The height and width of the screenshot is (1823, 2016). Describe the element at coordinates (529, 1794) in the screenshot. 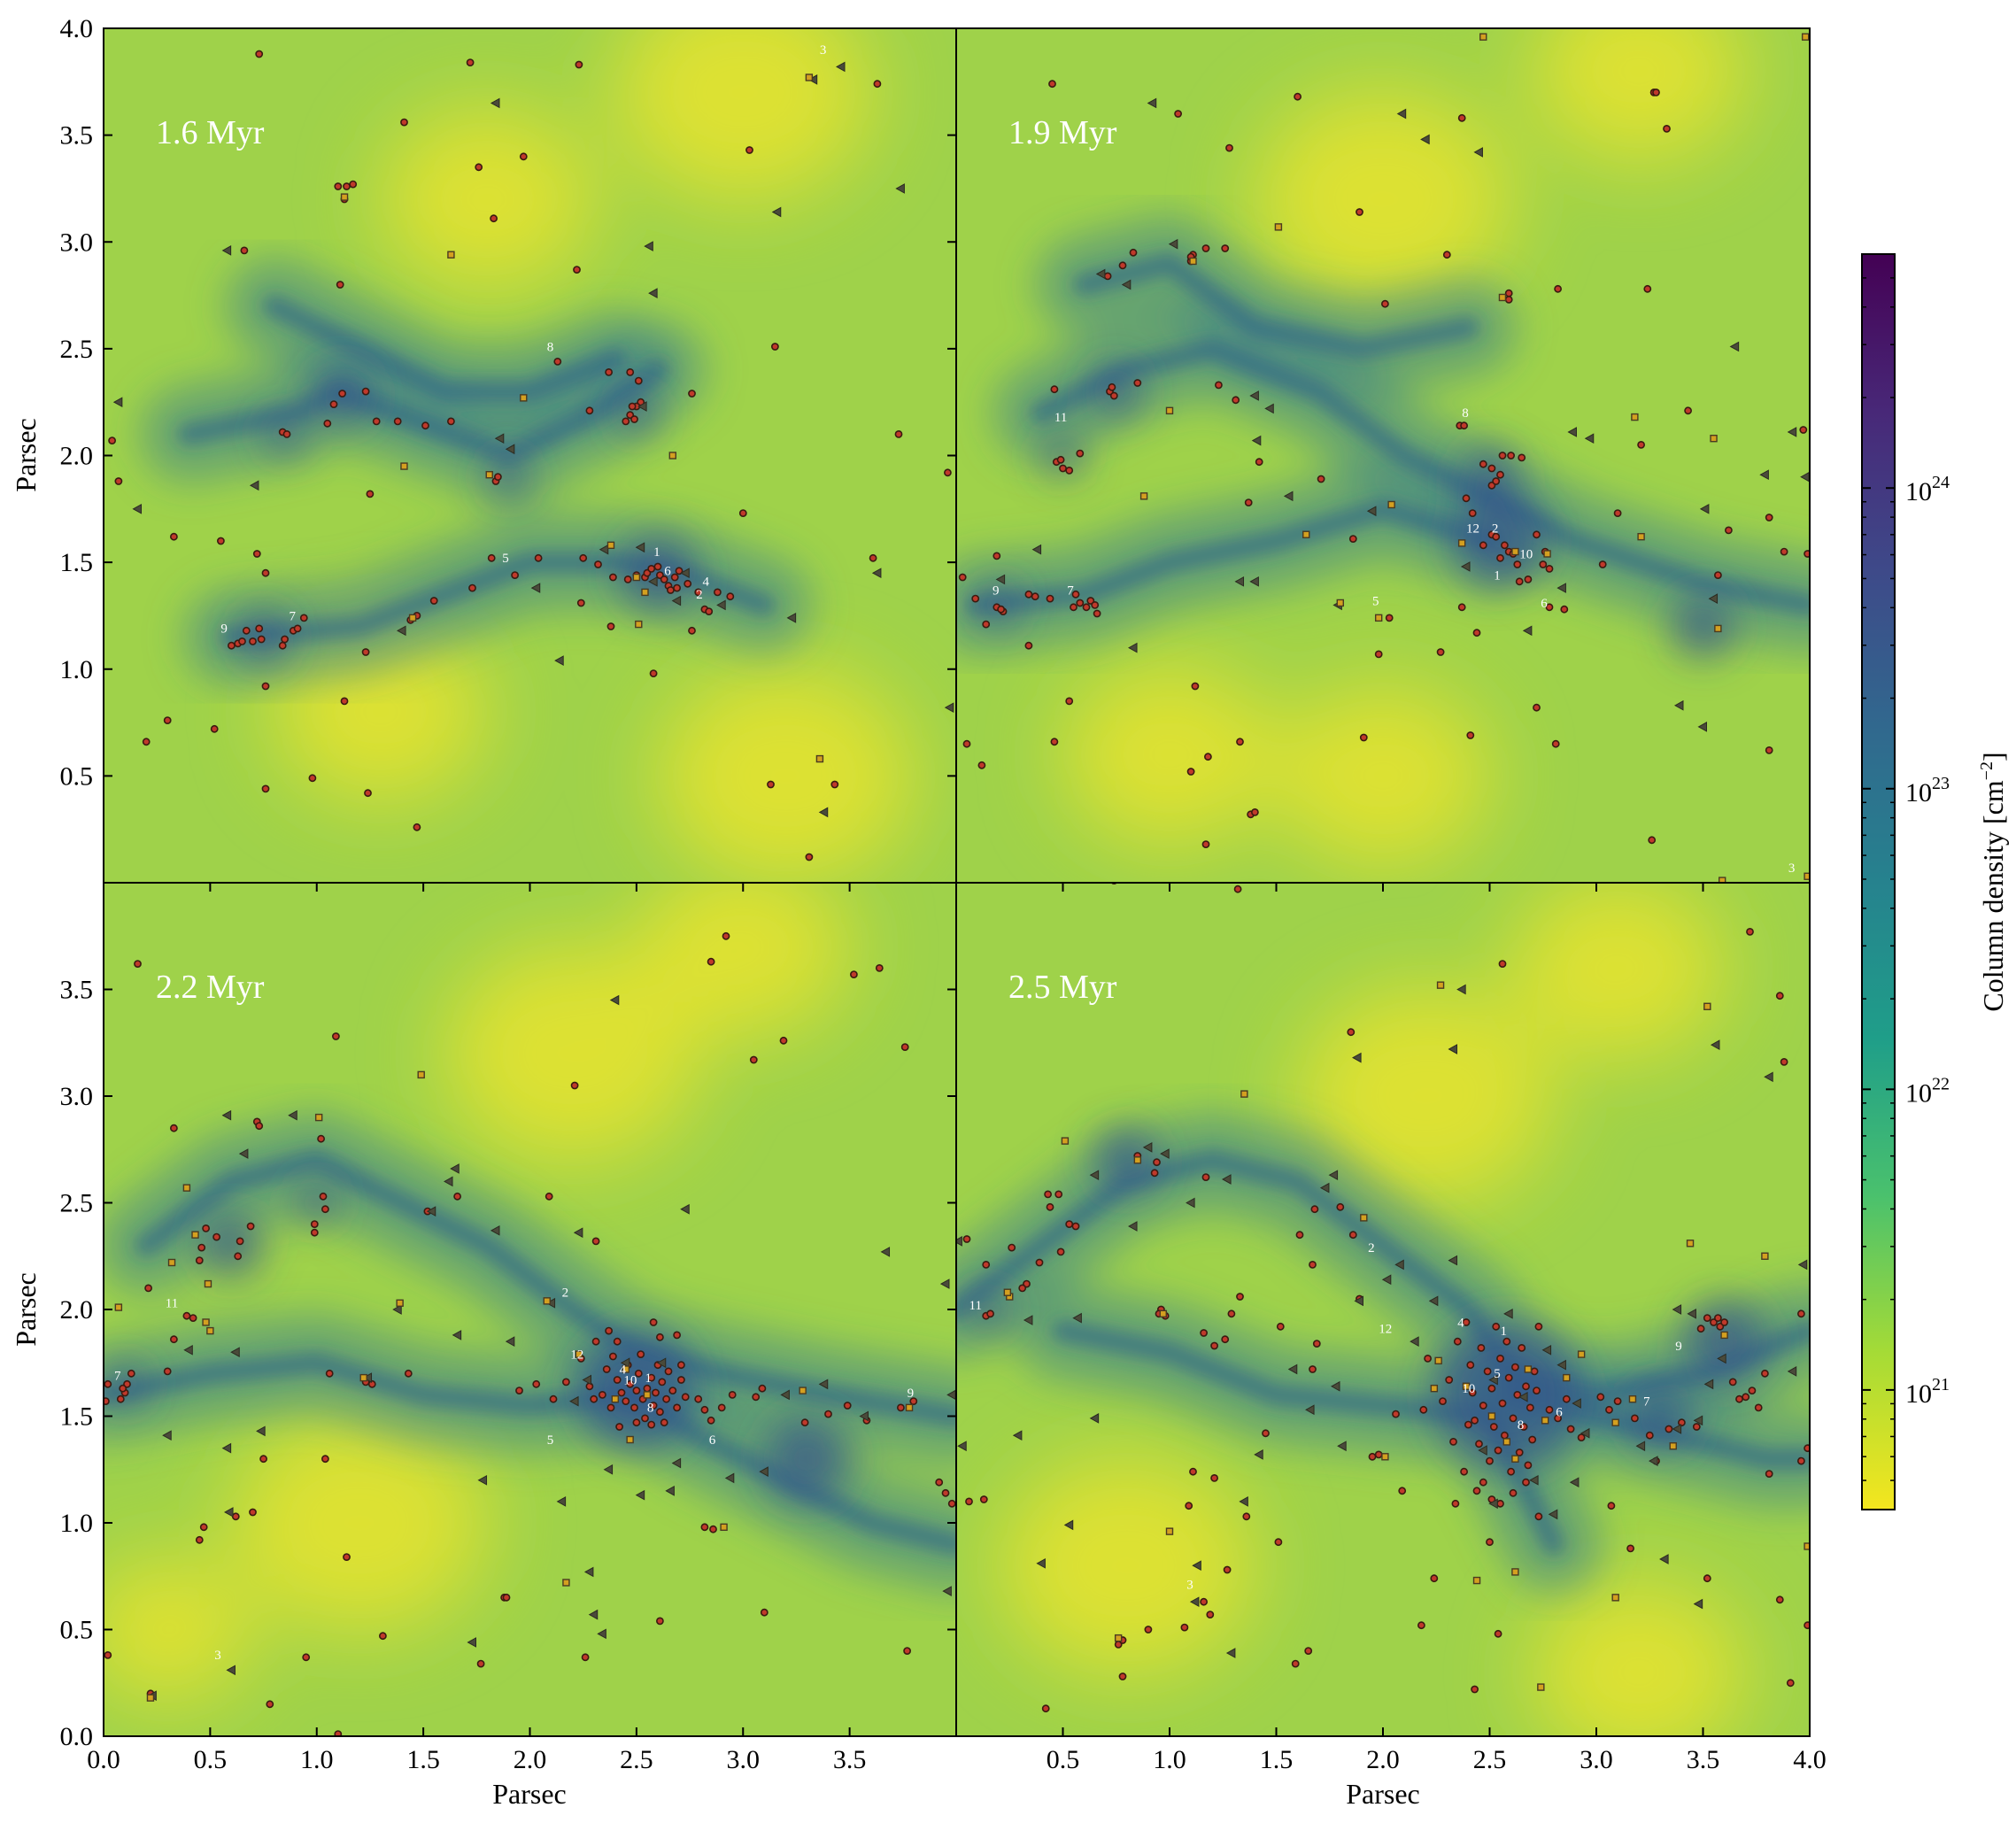

I see `x-axis-label-left: Parsec` at that location.